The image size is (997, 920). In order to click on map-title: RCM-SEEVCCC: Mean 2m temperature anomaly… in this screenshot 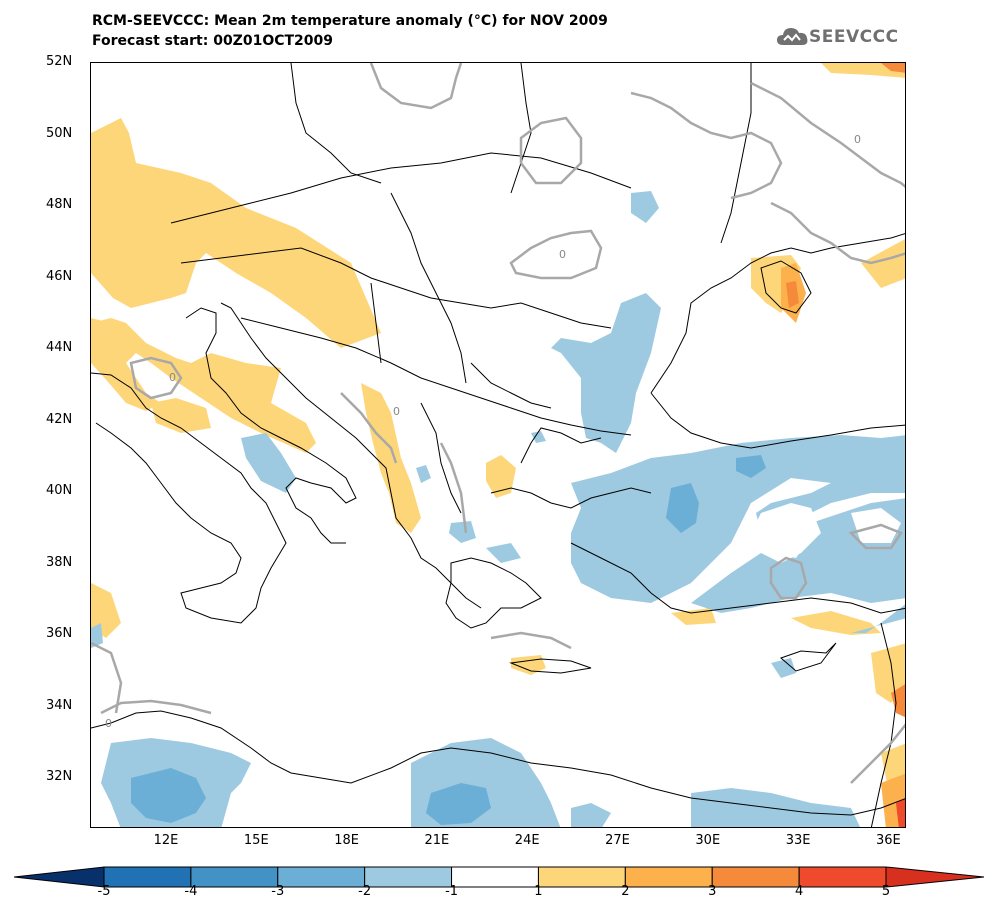, I will do `click(350, 21)`.